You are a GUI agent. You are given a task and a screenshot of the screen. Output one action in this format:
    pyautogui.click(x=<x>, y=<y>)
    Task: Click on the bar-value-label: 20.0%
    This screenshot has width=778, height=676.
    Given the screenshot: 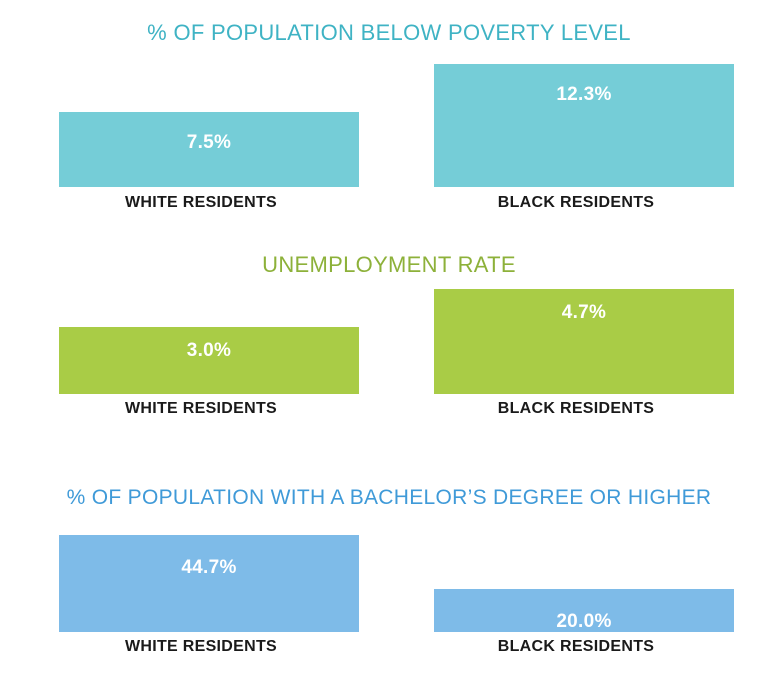 What is the action you would take?
    pyautogui.click(x=584, y=621)
    